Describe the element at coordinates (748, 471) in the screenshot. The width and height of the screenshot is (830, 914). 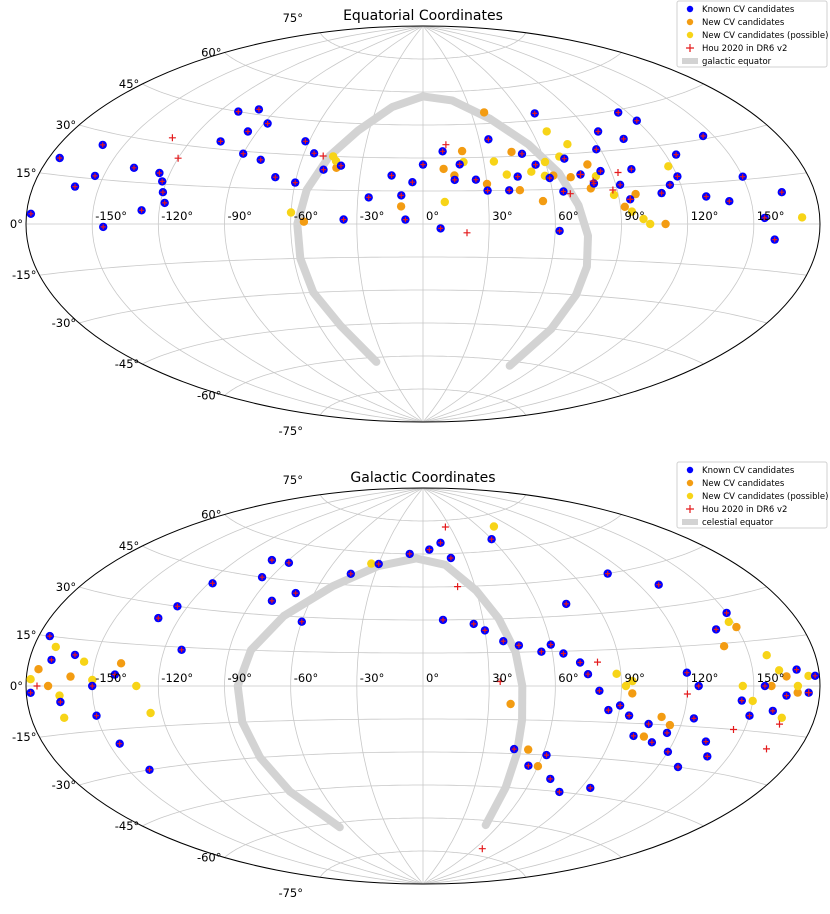
I see `legend-label: Known CV candidates` at that location.